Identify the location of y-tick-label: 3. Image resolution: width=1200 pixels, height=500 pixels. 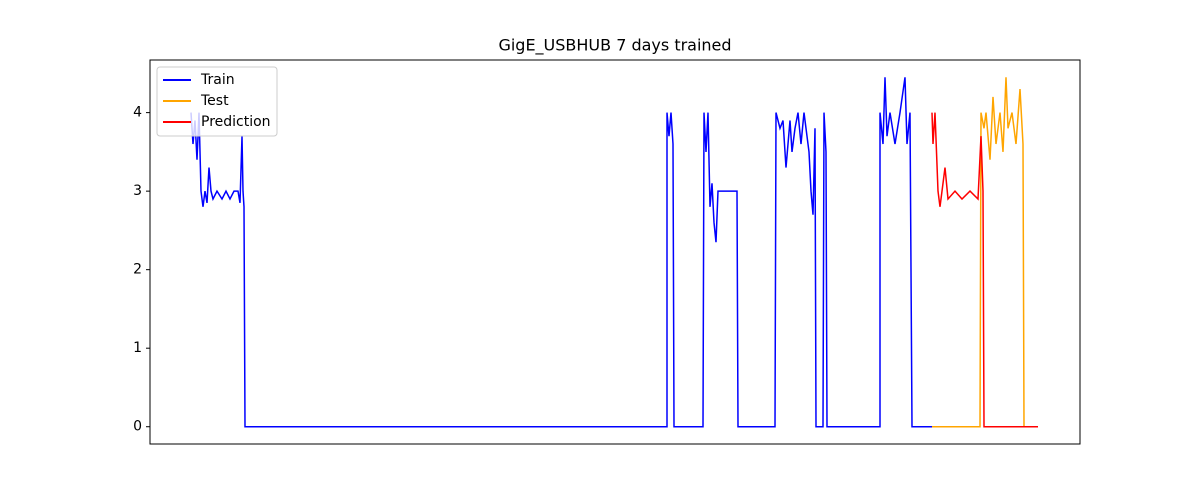
(137, 191).